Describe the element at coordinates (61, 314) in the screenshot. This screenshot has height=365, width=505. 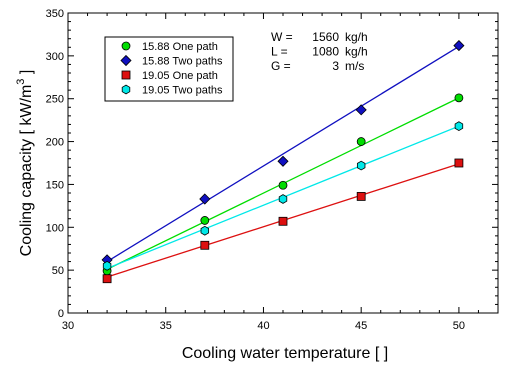
I see `y-tick-label: 0` at that location.